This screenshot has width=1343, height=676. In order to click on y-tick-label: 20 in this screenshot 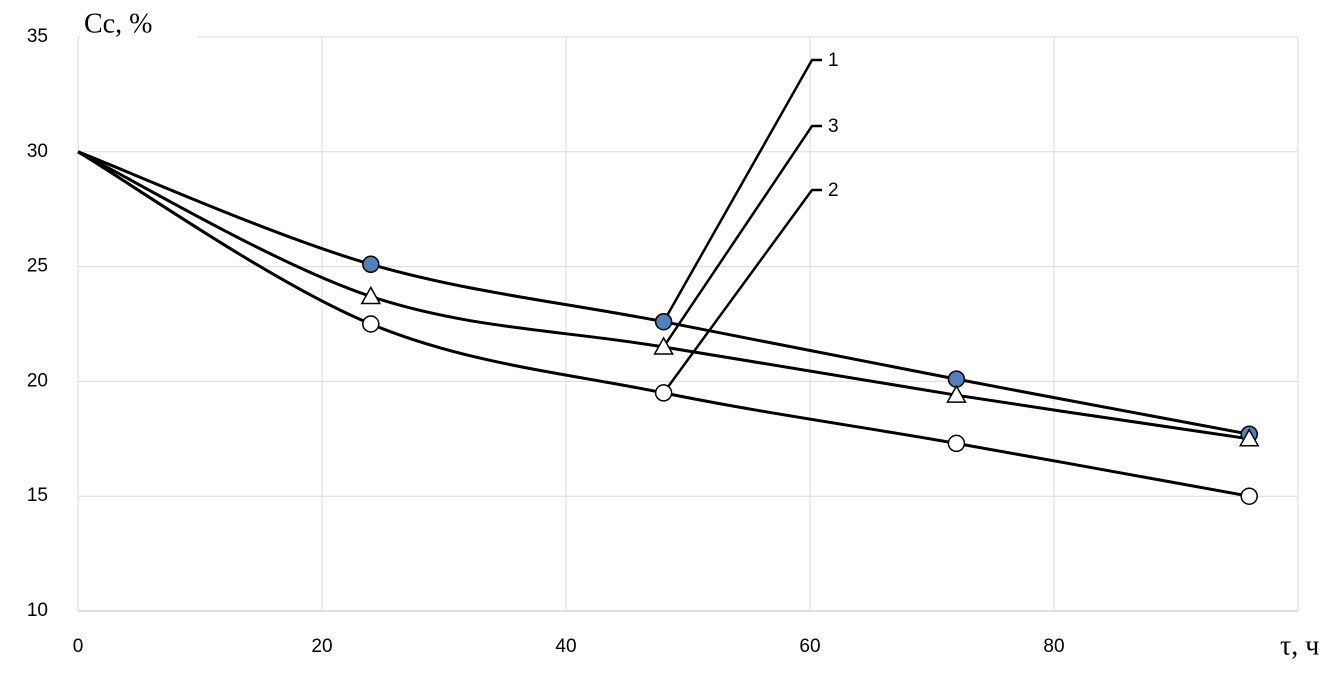, I will do `click(37, 380)`.